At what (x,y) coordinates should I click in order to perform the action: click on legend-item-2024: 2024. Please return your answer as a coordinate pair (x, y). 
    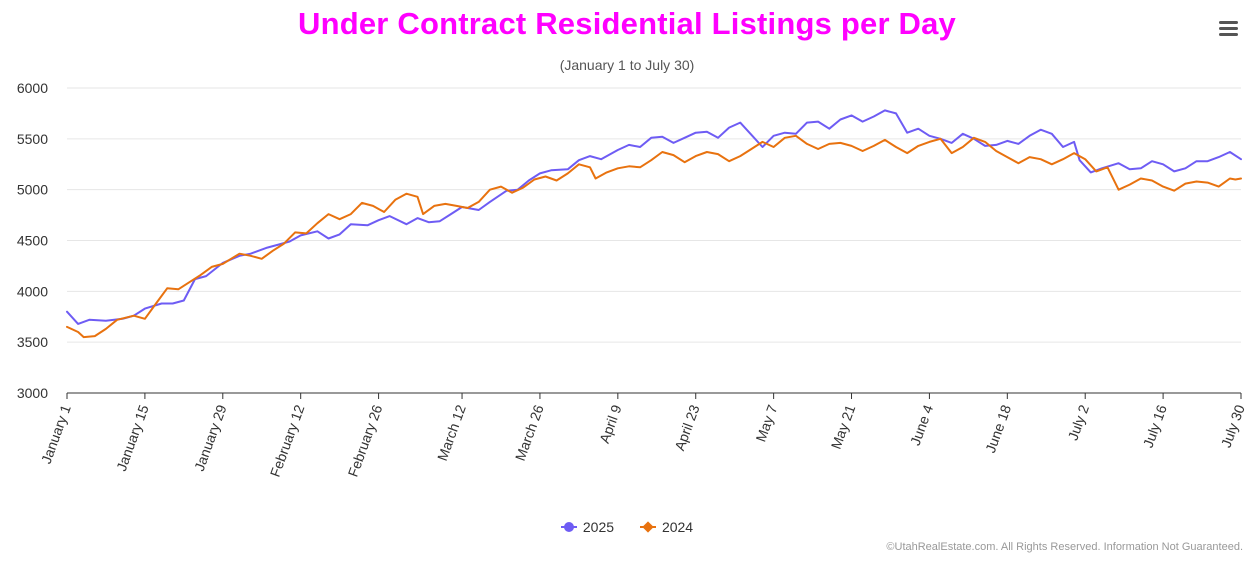
    Looking at the image, I should click on (666, 527).